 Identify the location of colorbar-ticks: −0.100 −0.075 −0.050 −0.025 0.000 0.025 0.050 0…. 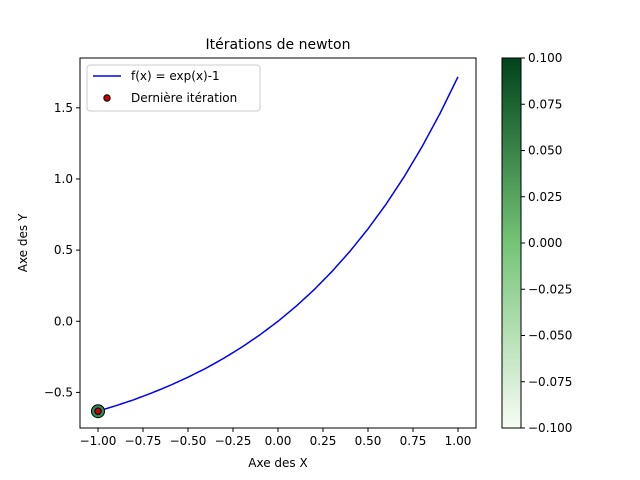
(546, 243).